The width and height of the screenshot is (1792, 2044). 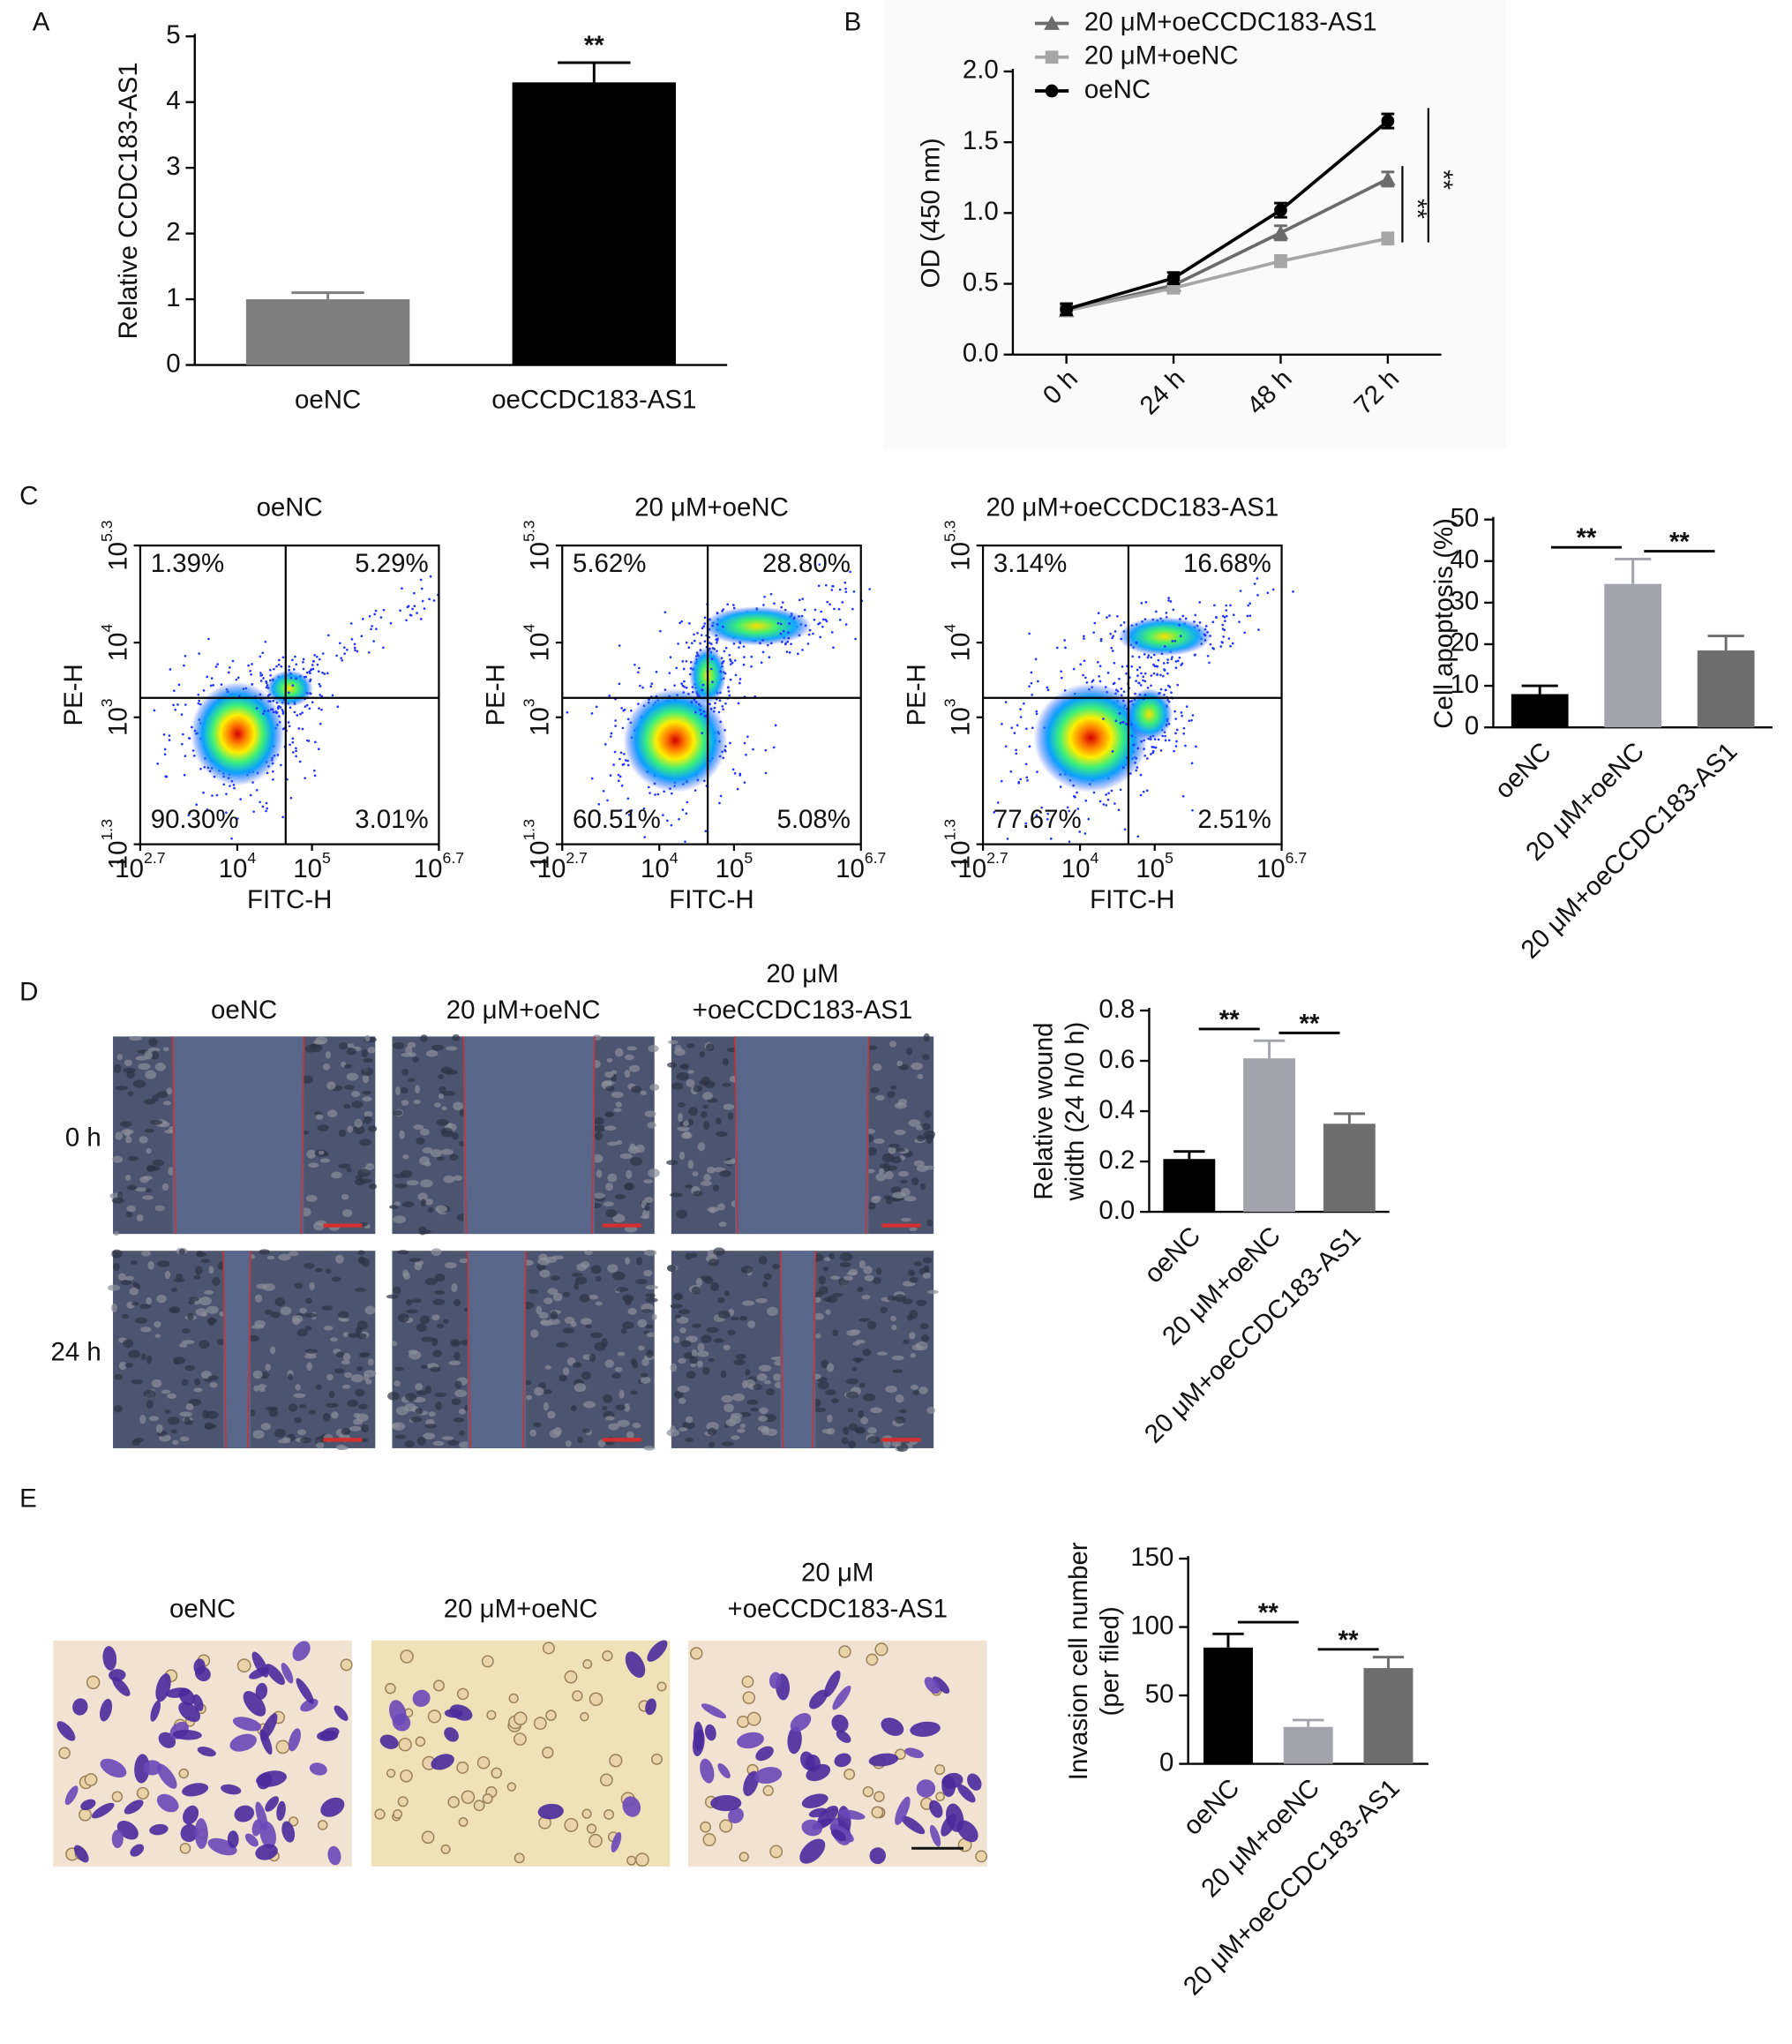 What do you see at coordinates (802, 1350) in the screenshot?
I see `wound-image` at bounding box center [802, 1350].